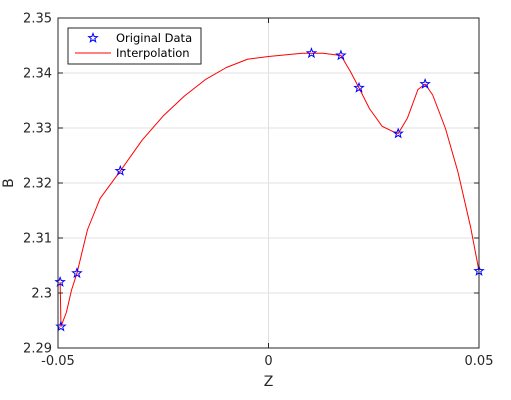 The image size is (511, 400). I want to click on y-tick-label: 2.3, so click(41, 294).